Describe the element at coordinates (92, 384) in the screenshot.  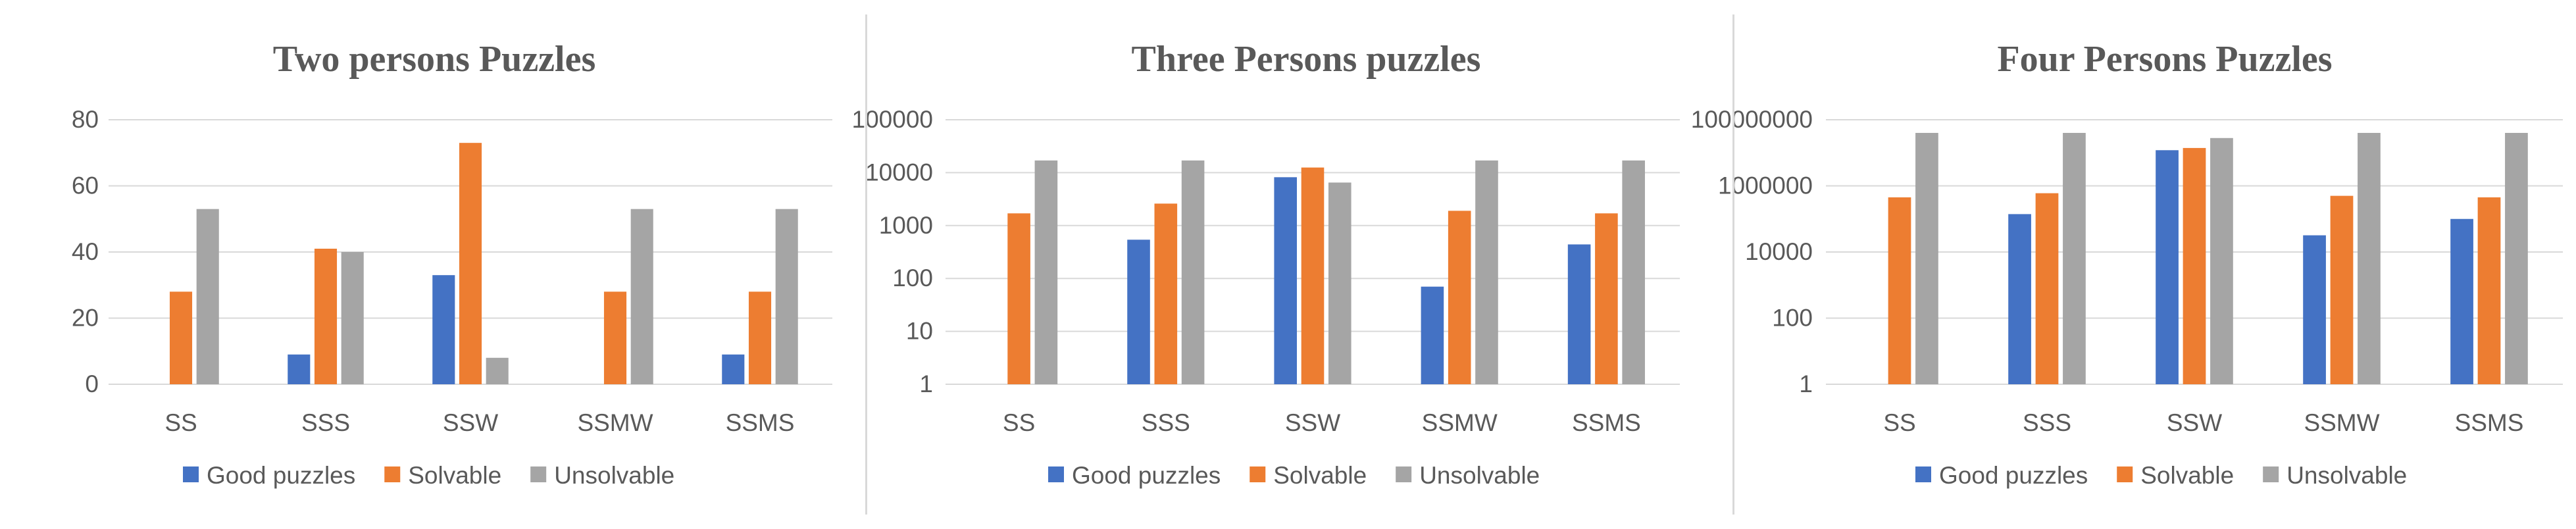
I see `y-tick-label: 0` at that location.